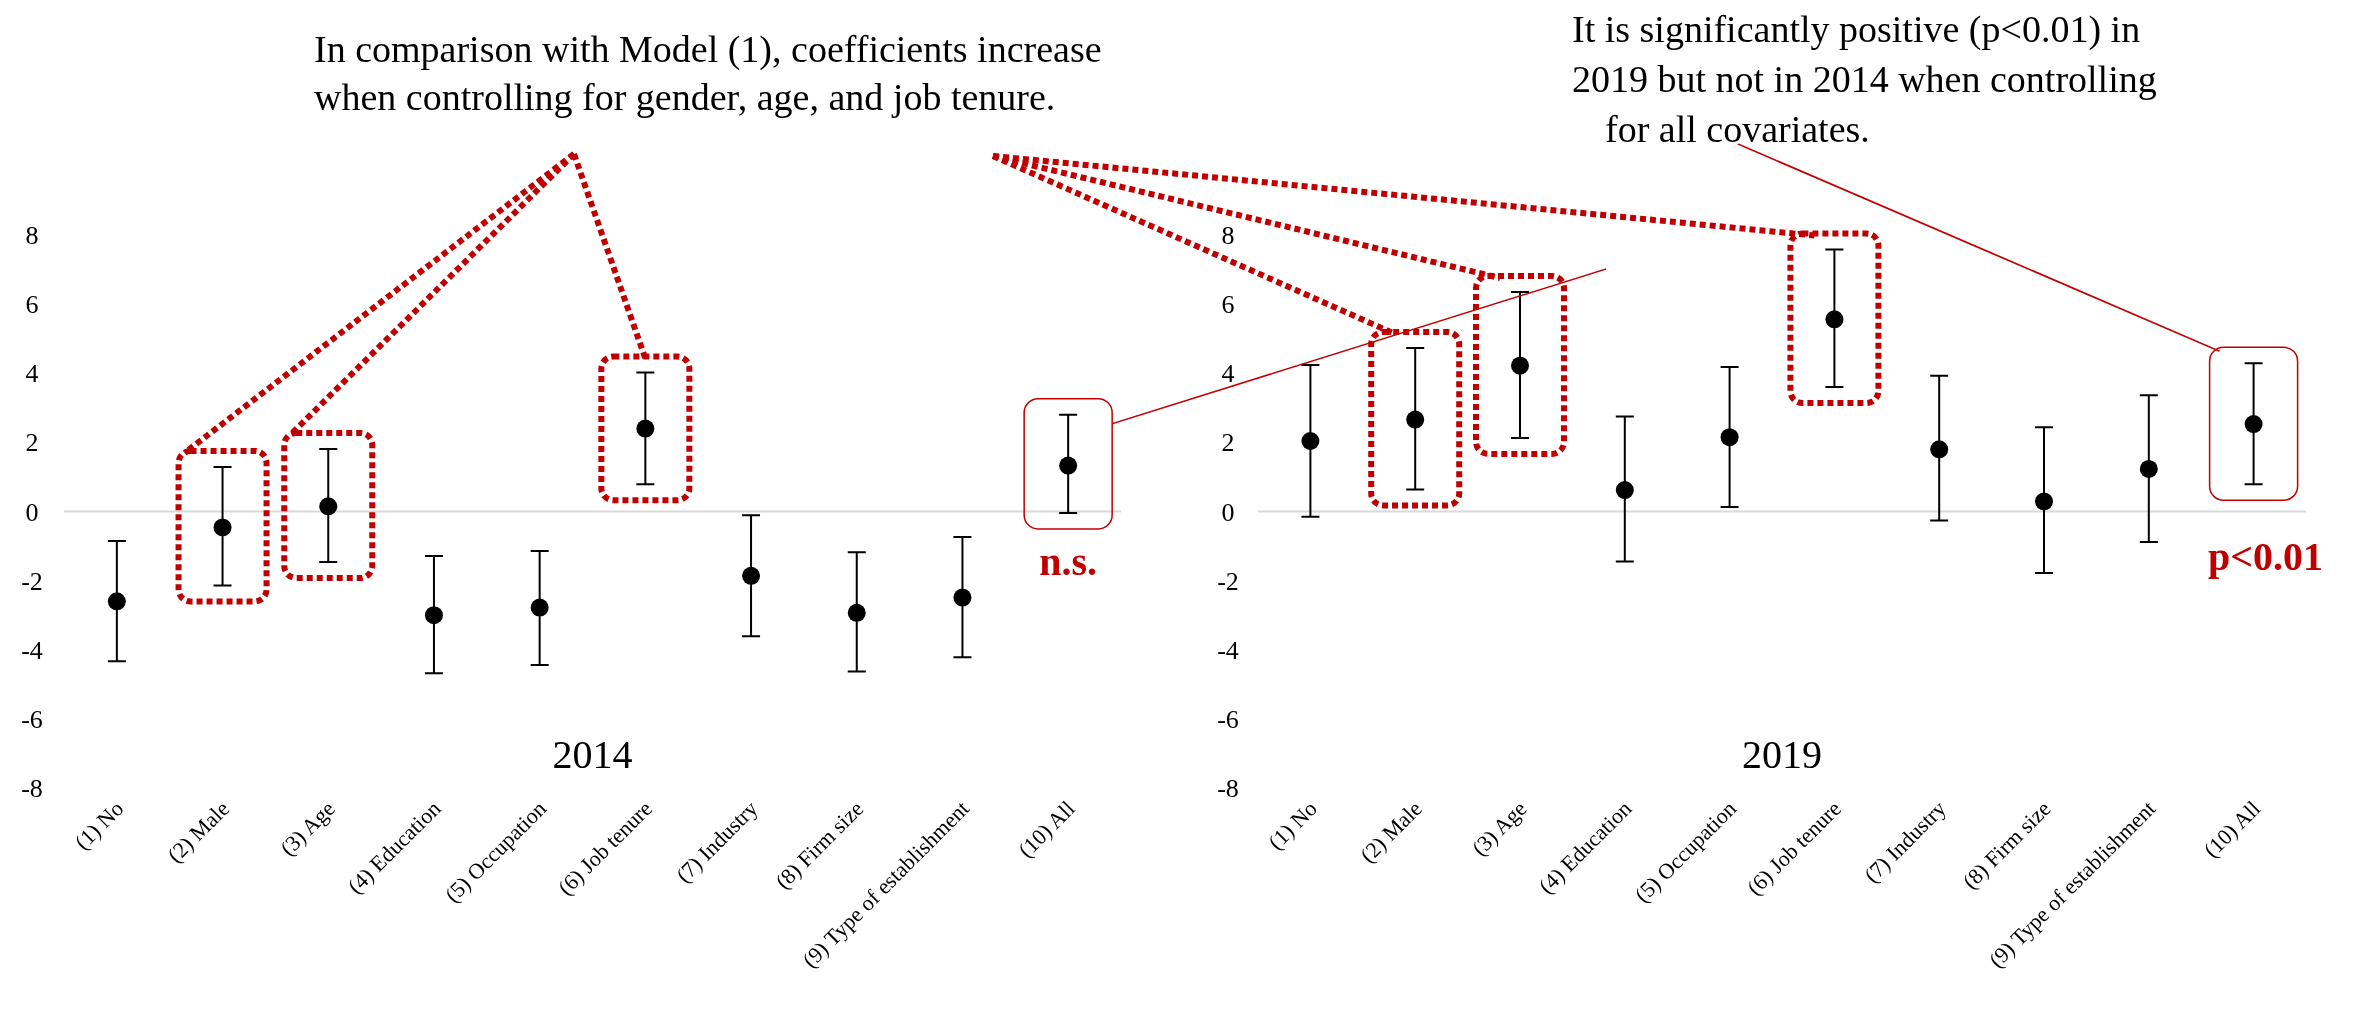 This screenshot has height=1034, width=2369. Describe the element at coordinates (708, 73) in the screenshot. I see `text: In comparison with Model (1), coefficients increase when controlling for gender, age, and job tenure.` at that location.